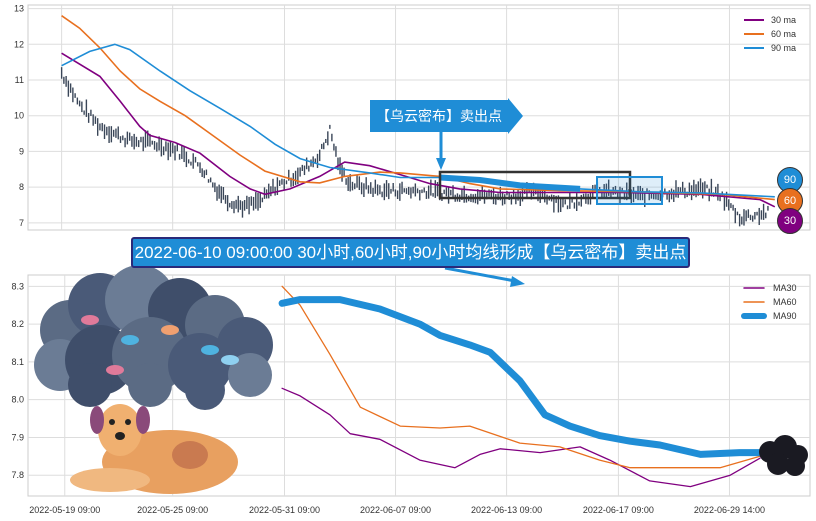  What do you see at coordinates (17, 475) in the screenshot?
I see `y-tick-label: 7.8` at bounding box center [17, 475].